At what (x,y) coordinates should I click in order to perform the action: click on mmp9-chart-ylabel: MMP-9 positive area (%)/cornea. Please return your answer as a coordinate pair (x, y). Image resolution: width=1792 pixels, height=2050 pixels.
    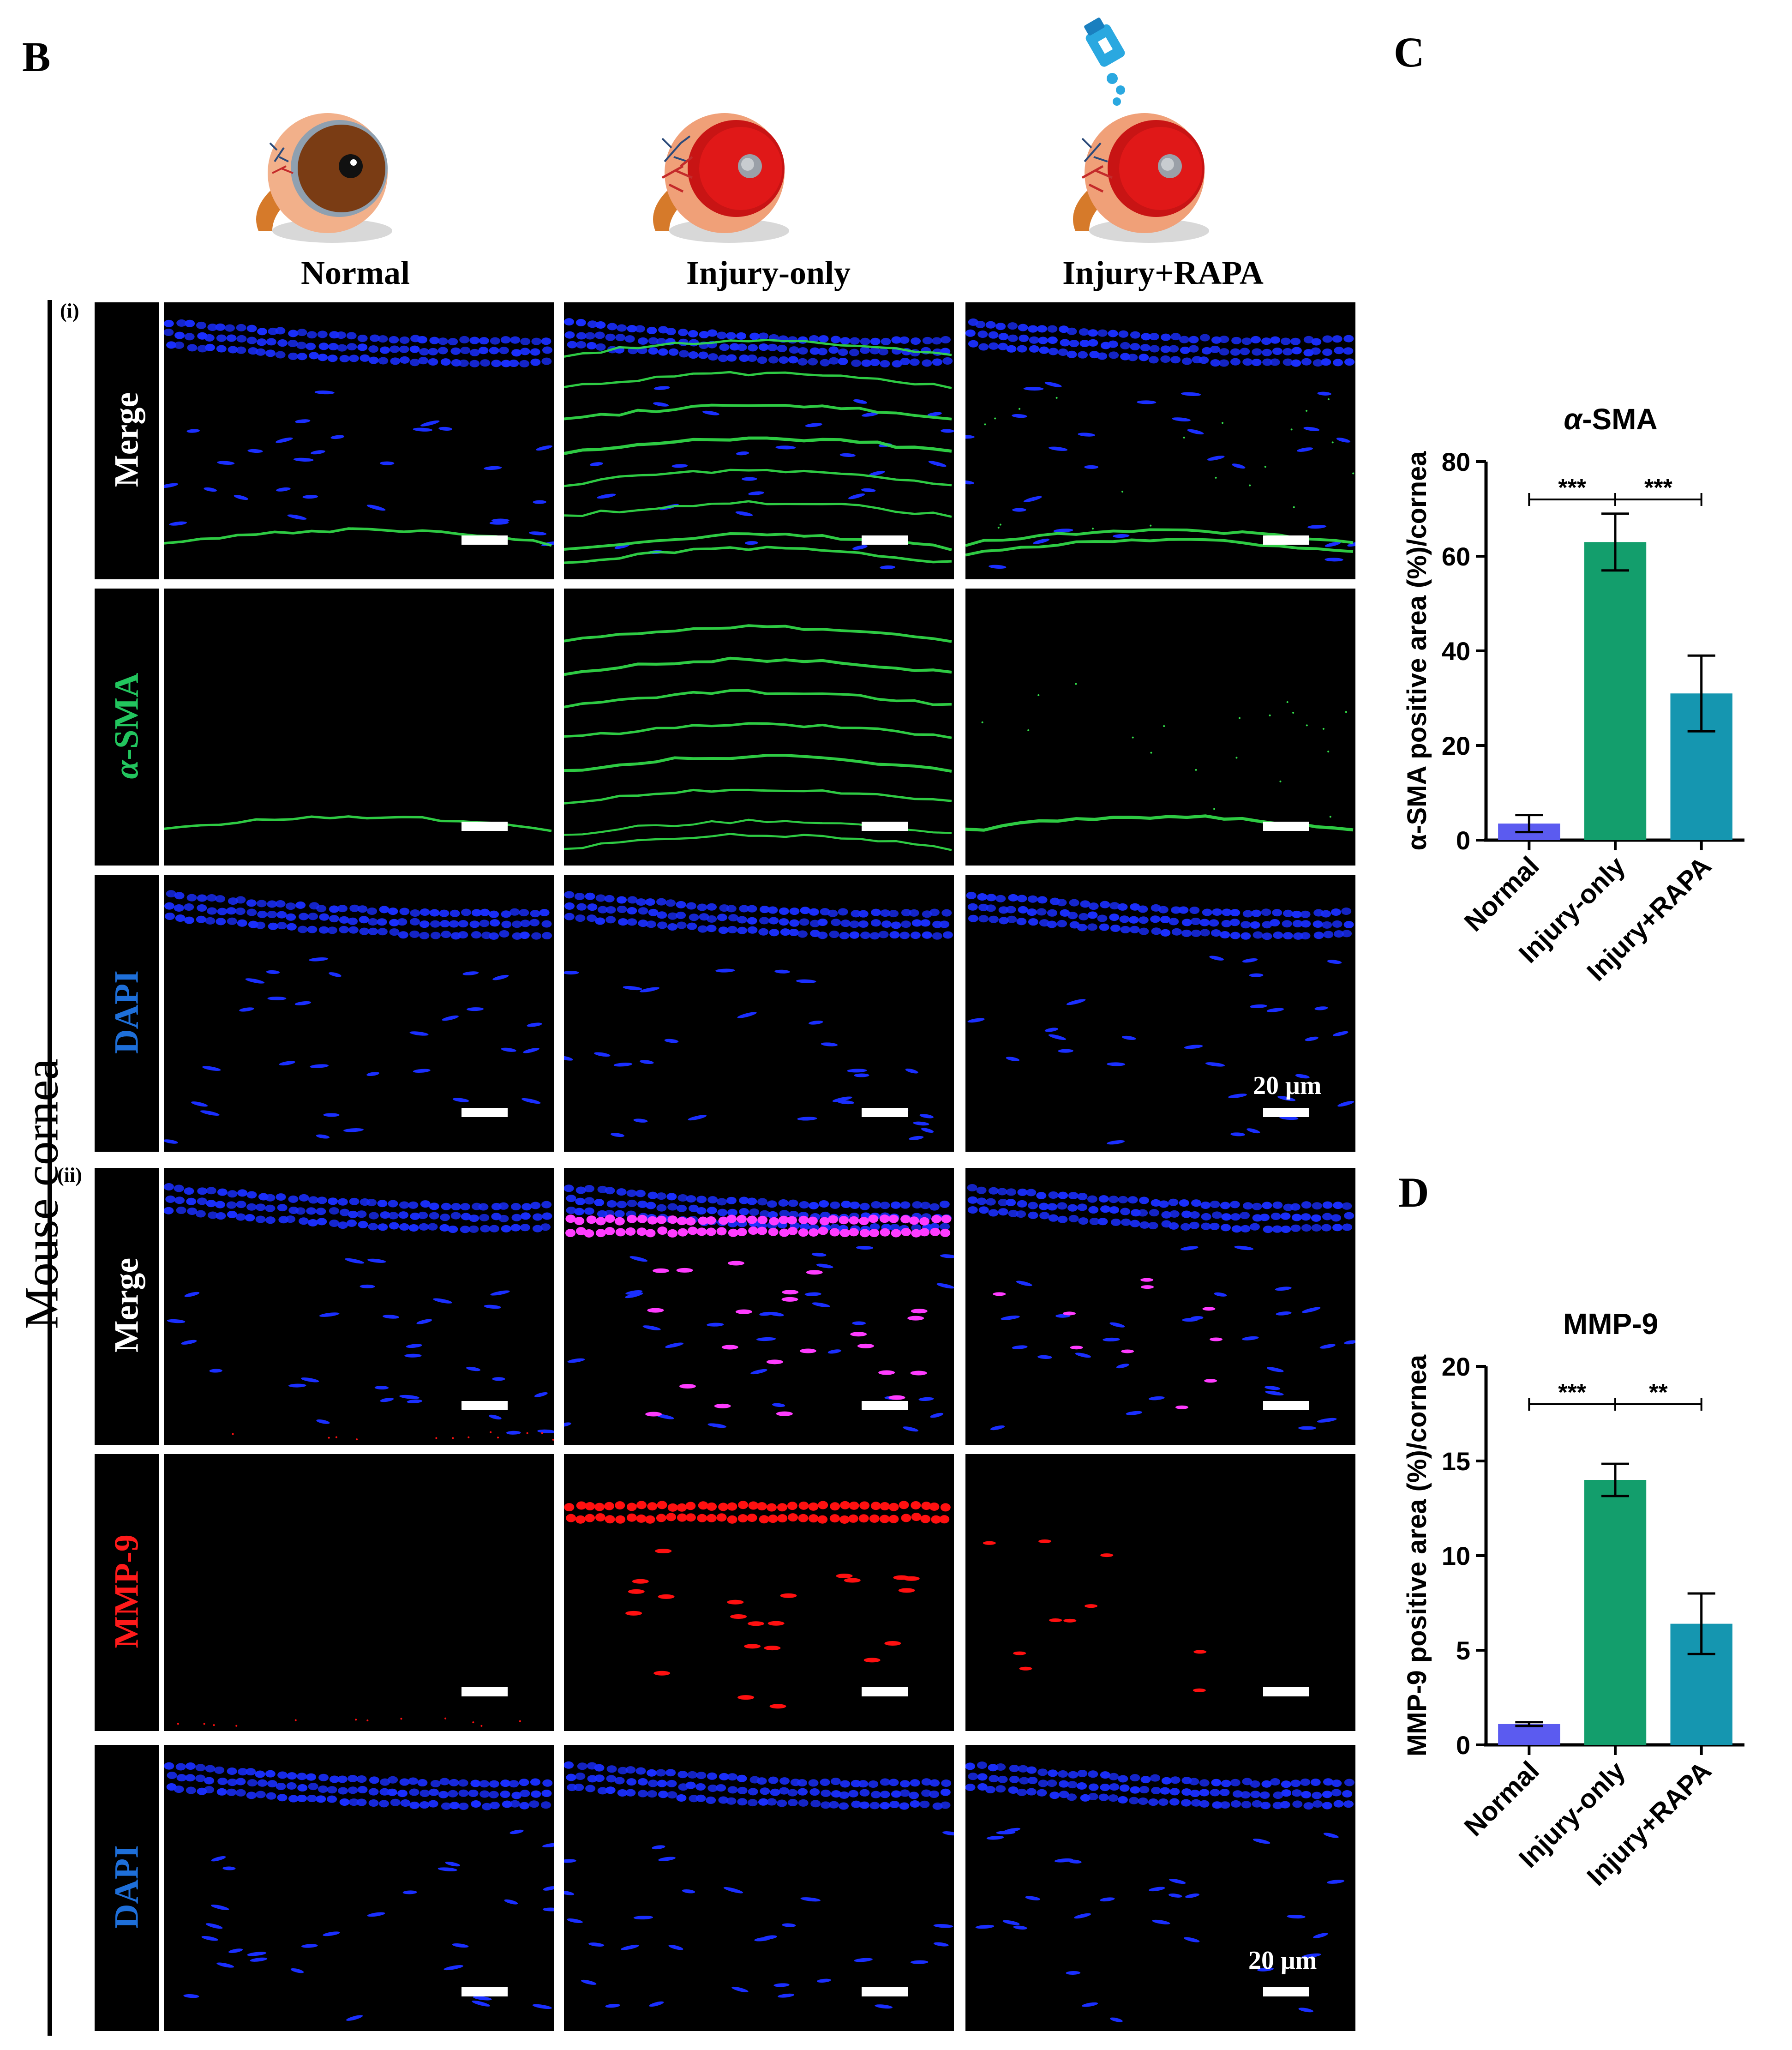
    Looking at the image, I should click on (1417, 1555).